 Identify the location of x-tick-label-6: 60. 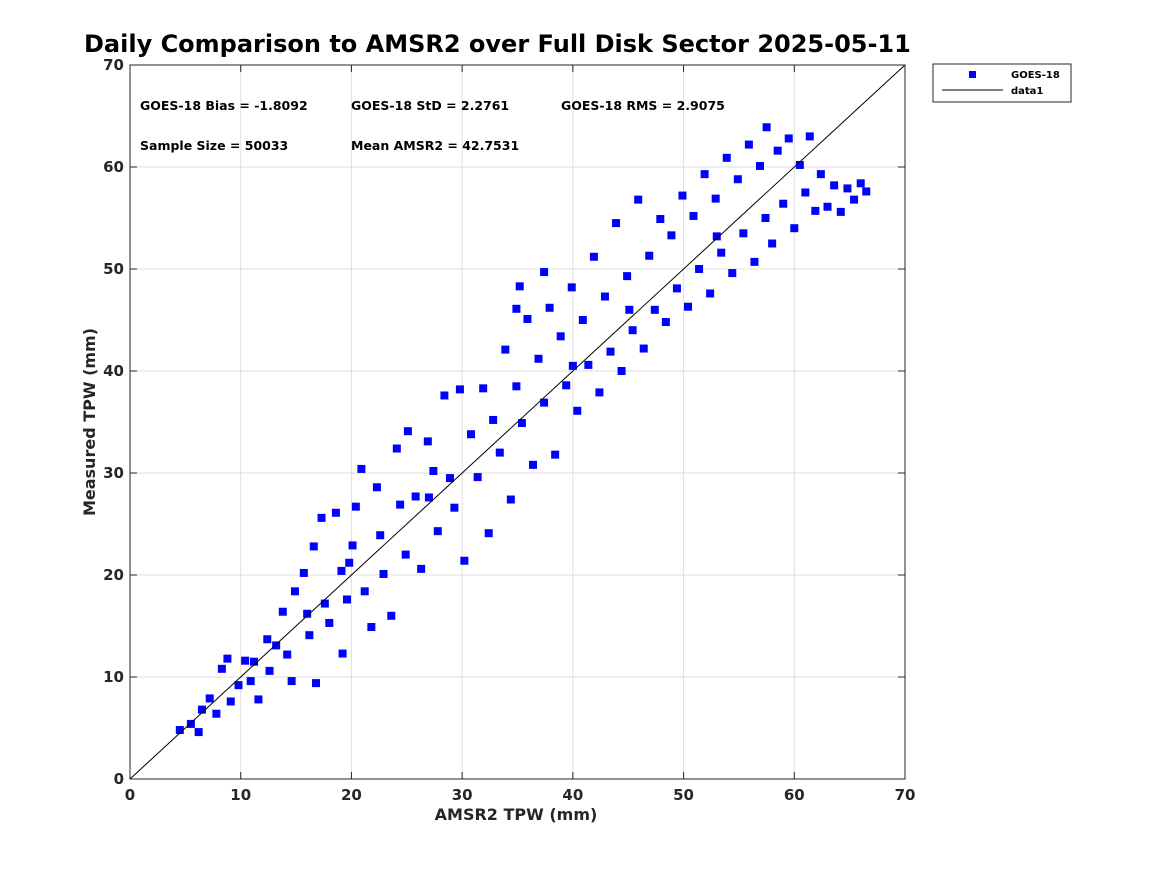
(794, 795).